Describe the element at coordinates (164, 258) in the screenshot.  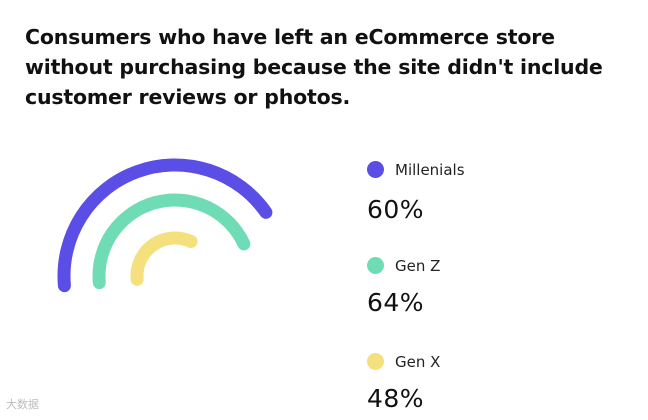
I see `arc-gen-x` at that location.